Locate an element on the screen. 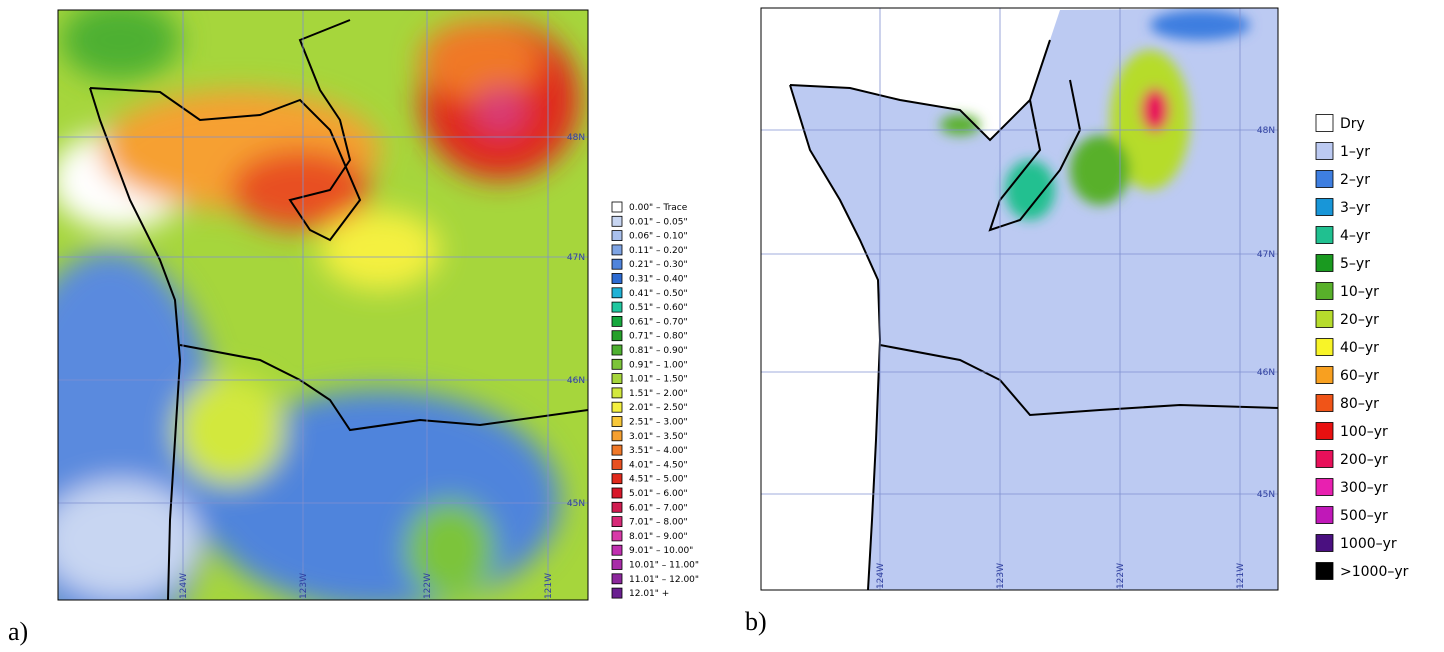 This screenshot has height=652, width=1444. legend-label: 1000–yr is located at coordinates (1368, 544).